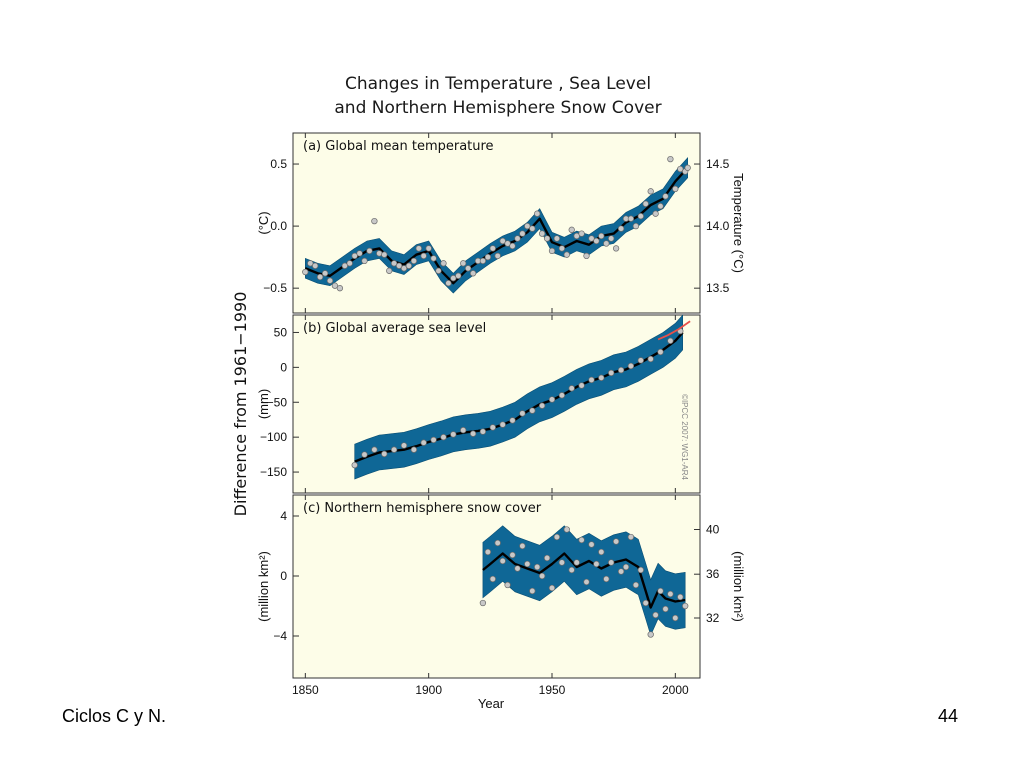 This screenshot has height=768, width=1024. What do you see at coordinates (263, 586) in the screenshot?
I see `panel-3-y-axis-label: (million km²)` at bounding box center [263, 586].